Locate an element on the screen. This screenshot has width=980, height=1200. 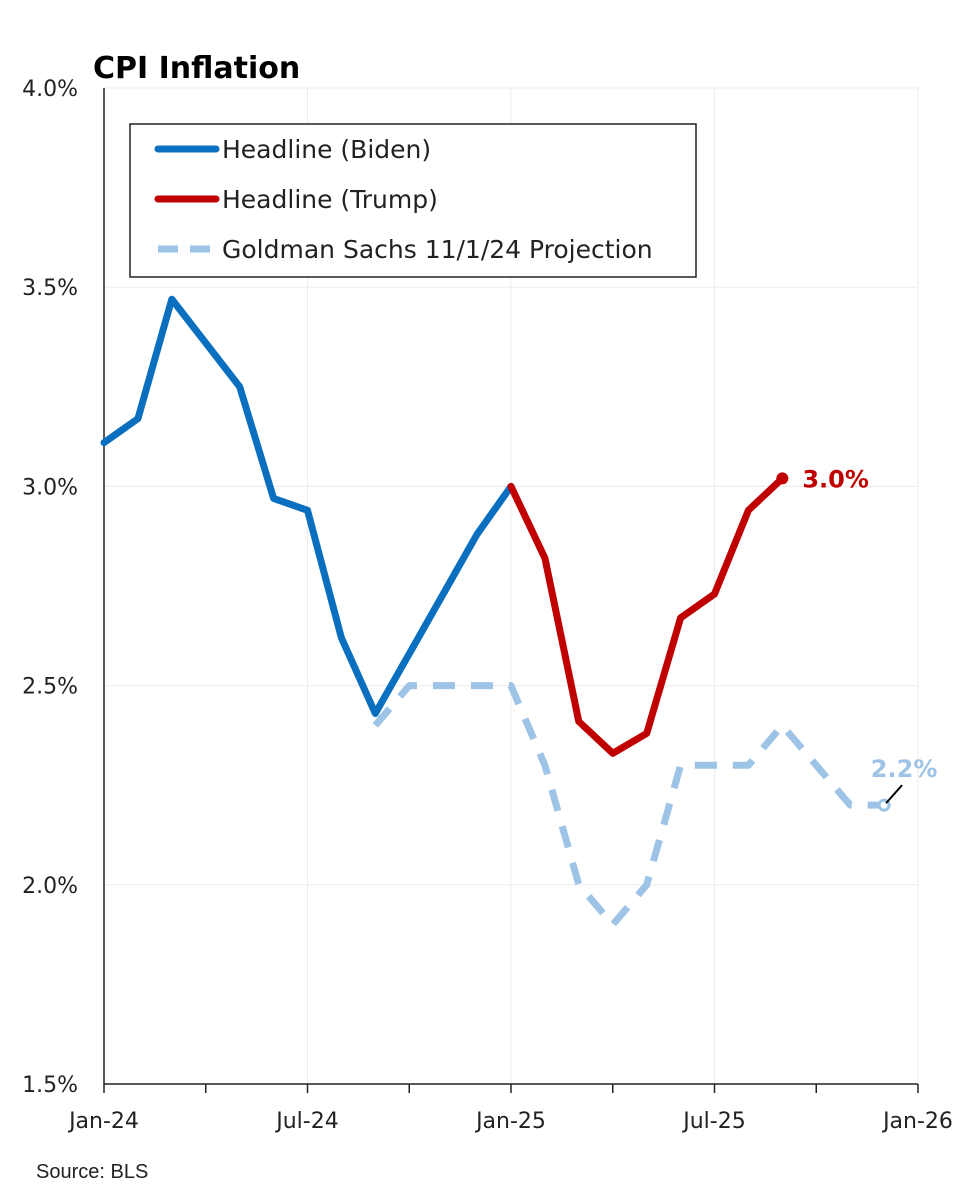
trump-end-marker is located at coordinates (782, 478).